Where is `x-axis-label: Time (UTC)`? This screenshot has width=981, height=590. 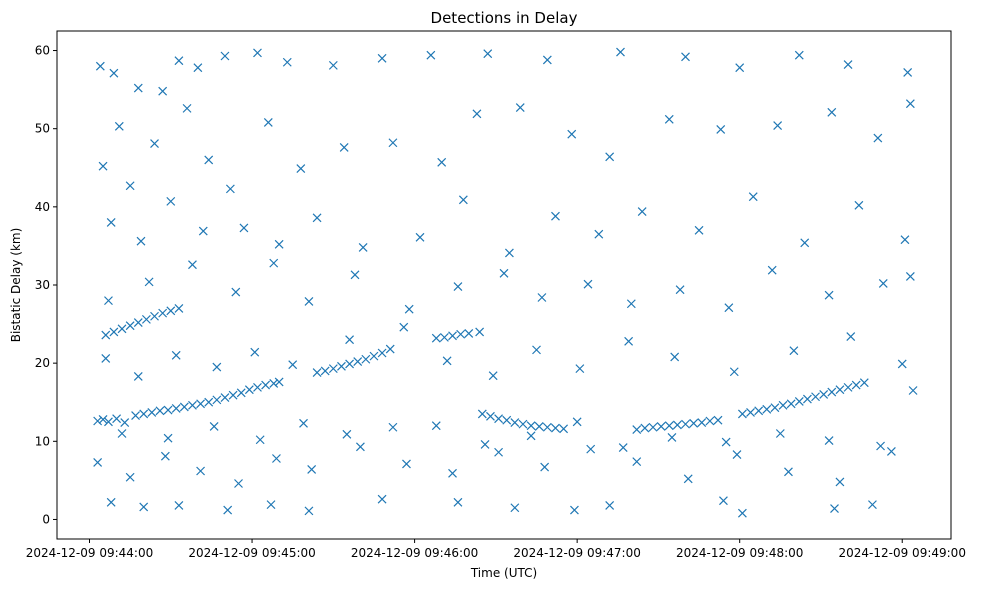
x-axis-label: Time (UTC) is located at coordinates (503, 573).